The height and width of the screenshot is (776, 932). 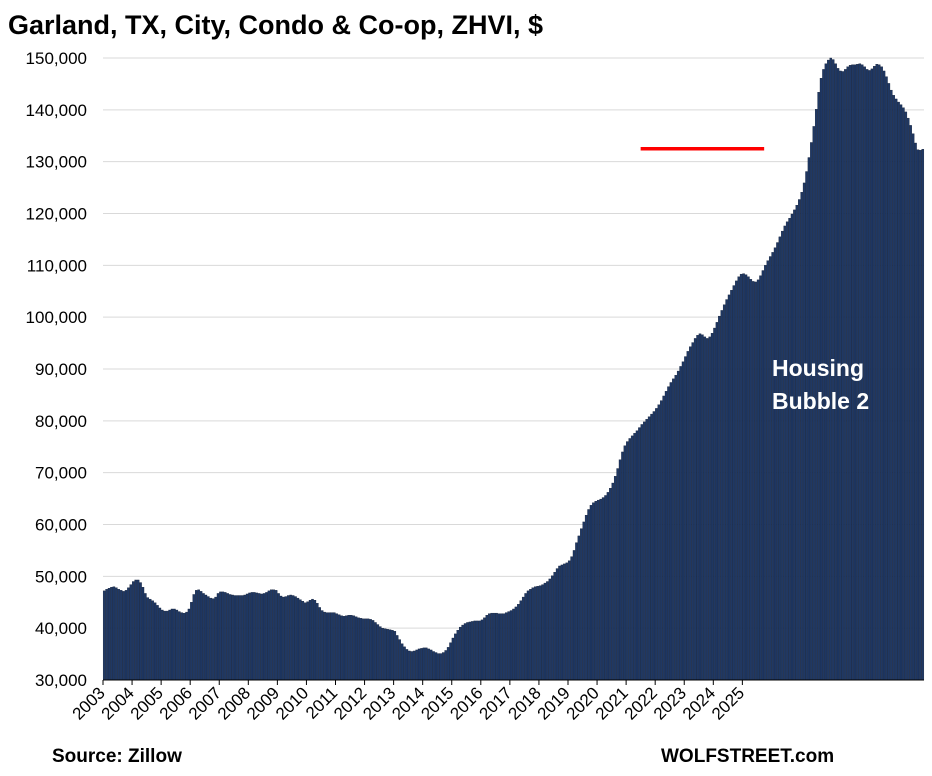 What do you see at coordinates (61, 369) in the screenshot?
I see `y-tick-label: 90,000` at bounding box center [61, 369].